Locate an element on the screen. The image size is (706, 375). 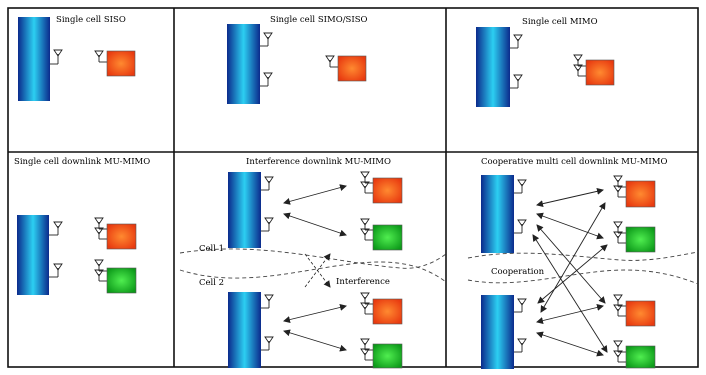
panel-title: Single cell MIMO is located at coordinates (560, 22).